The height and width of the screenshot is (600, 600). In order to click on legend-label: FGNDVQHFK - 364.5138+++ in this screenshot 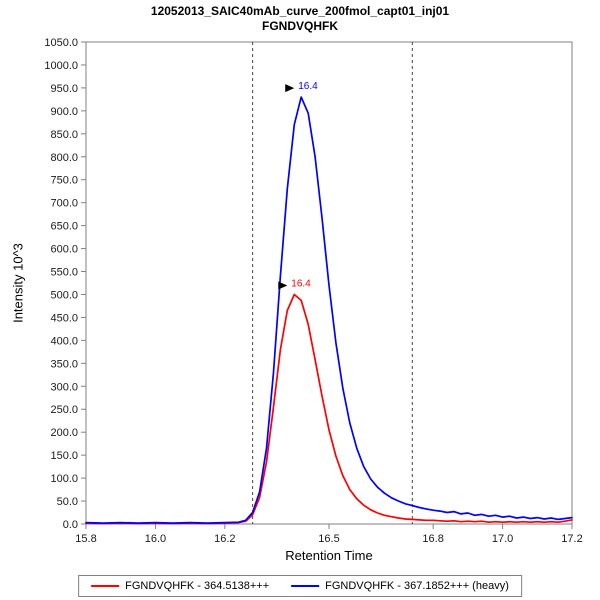, I will do `click(197, 586)`.